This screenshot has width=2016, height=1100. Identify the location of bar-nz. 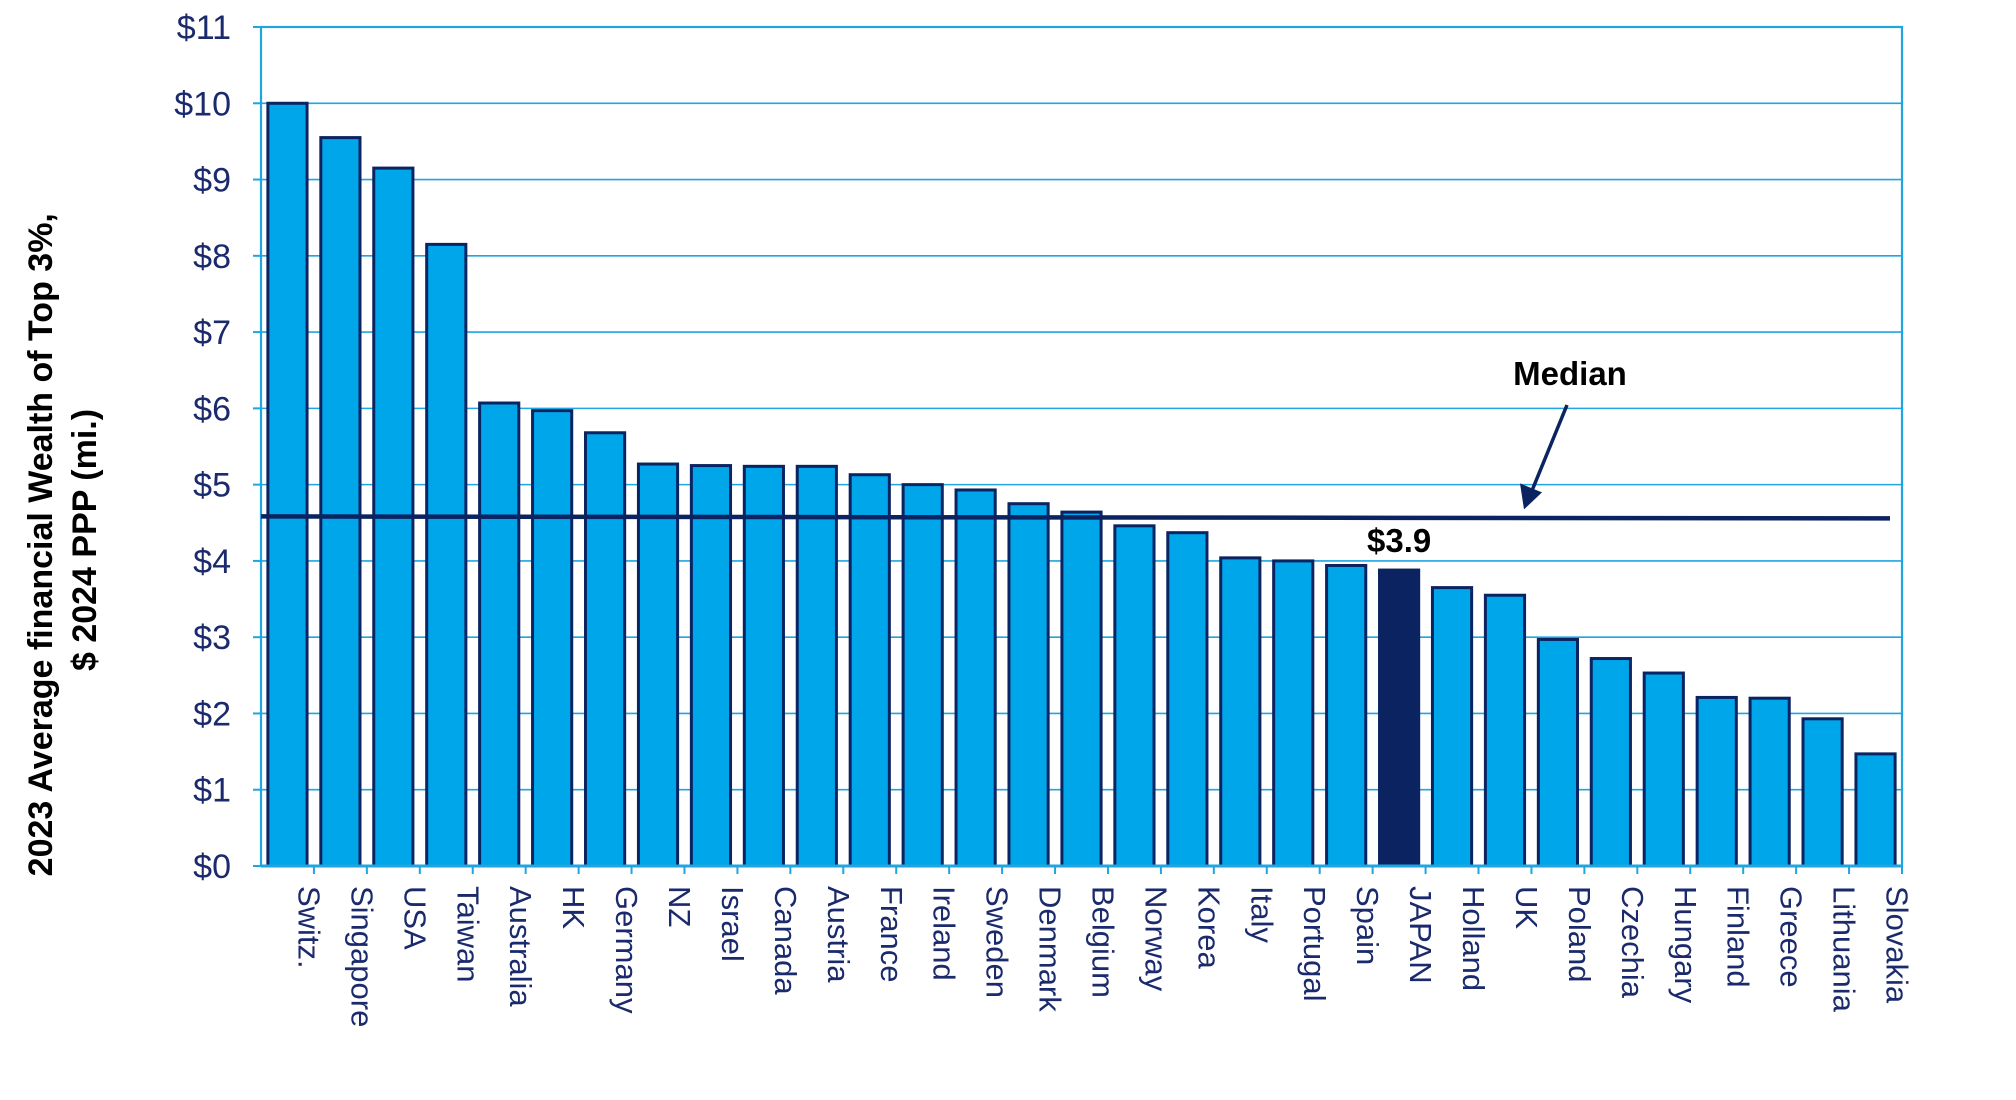
(658, 665).